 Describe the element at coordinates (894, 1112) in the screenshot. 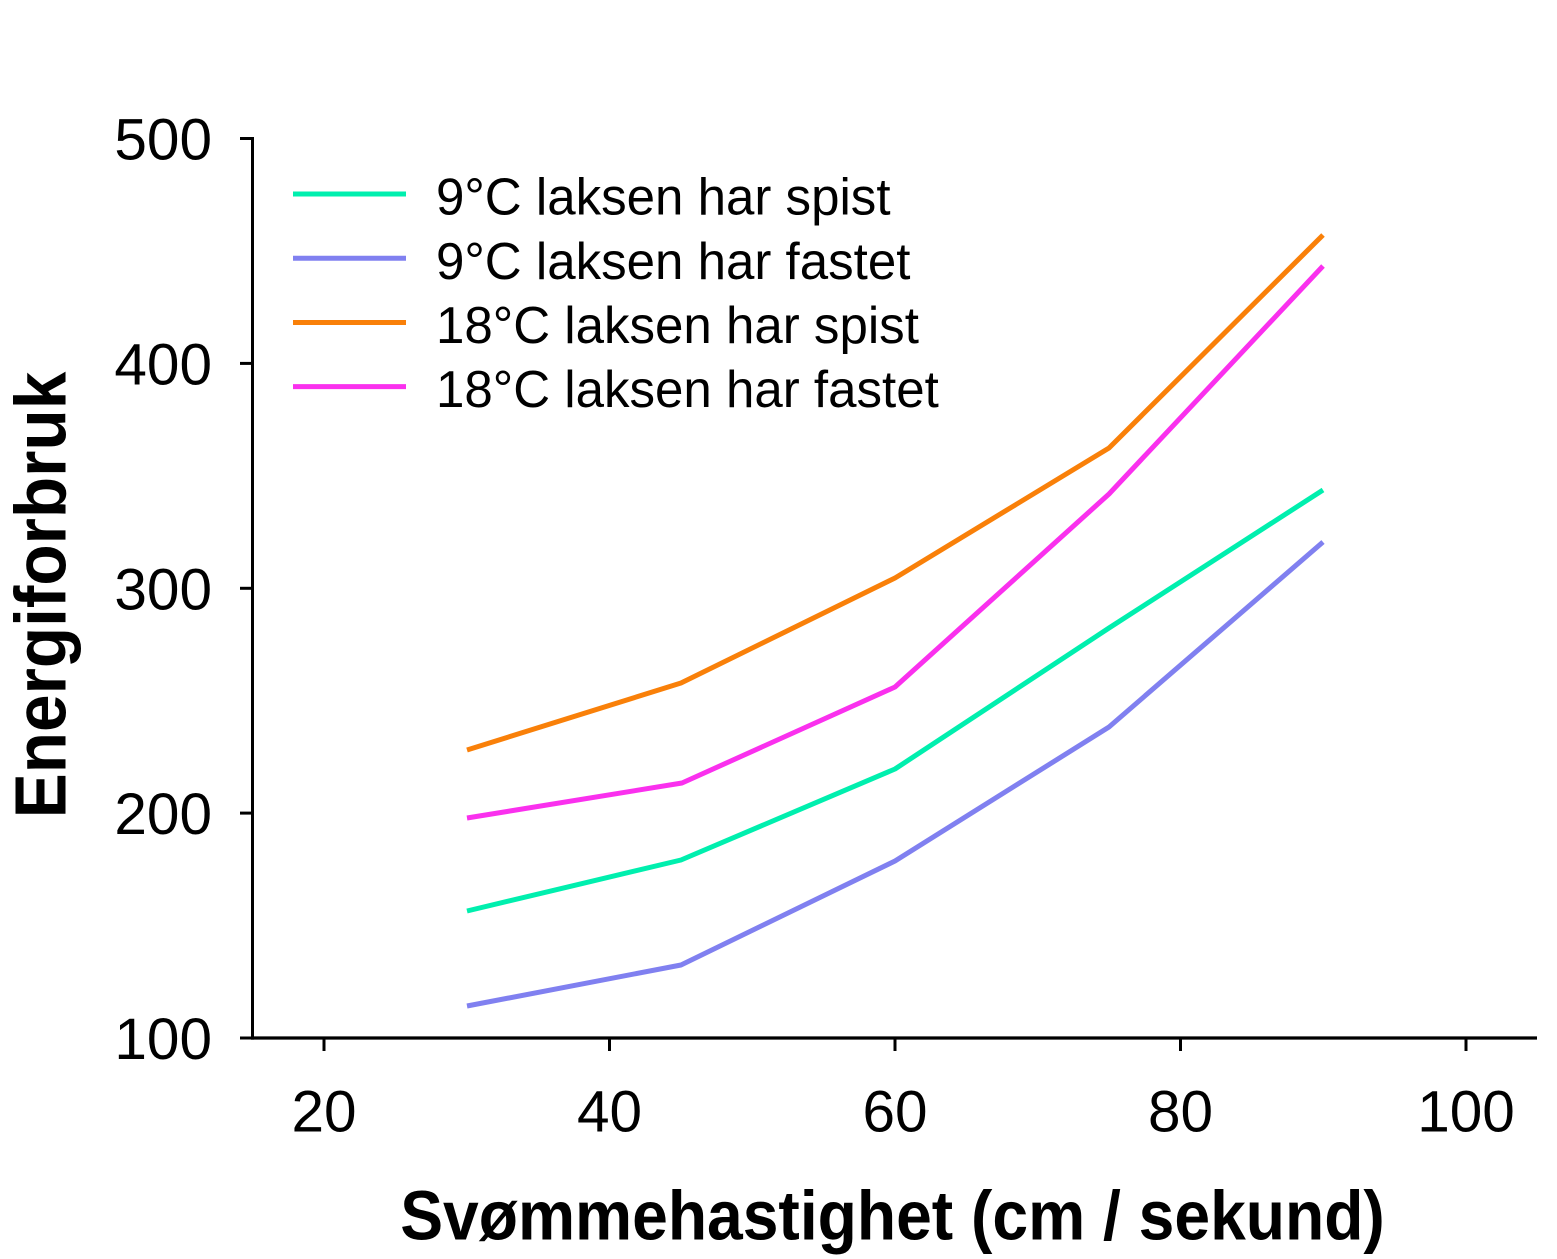

I see `svg-text: 60` at that location.